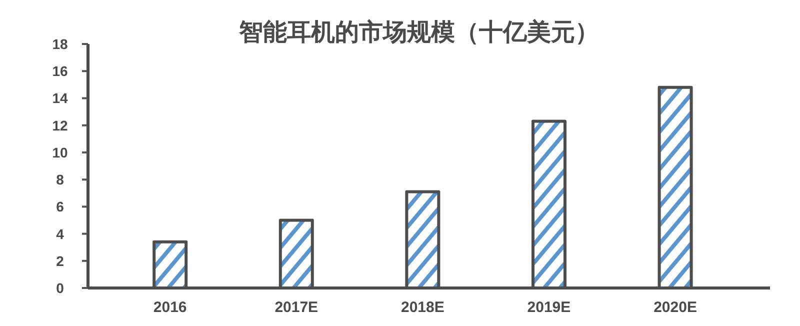 This screenshot has height=326, width=800. What do you see at coordinates (60, 71) in the screenshot?
I see `y-tick-label: 16` at bounding box center [60, 71].